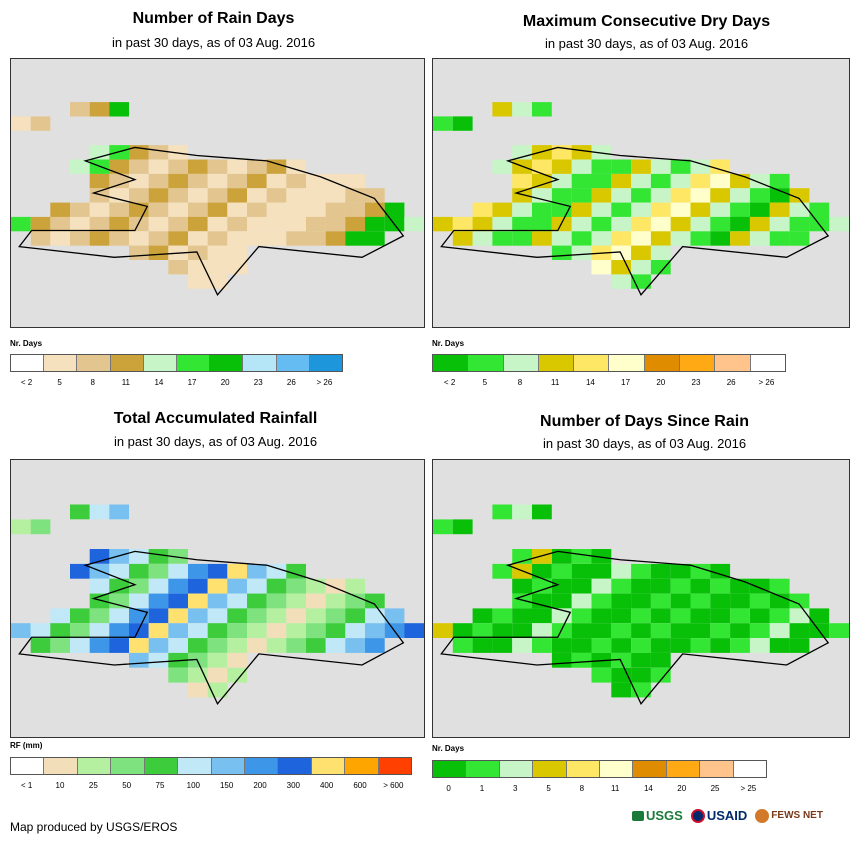  Describe the element at coordinates (260, 785) in the screenshot. I see `legend-tick-label: 200` at that location.